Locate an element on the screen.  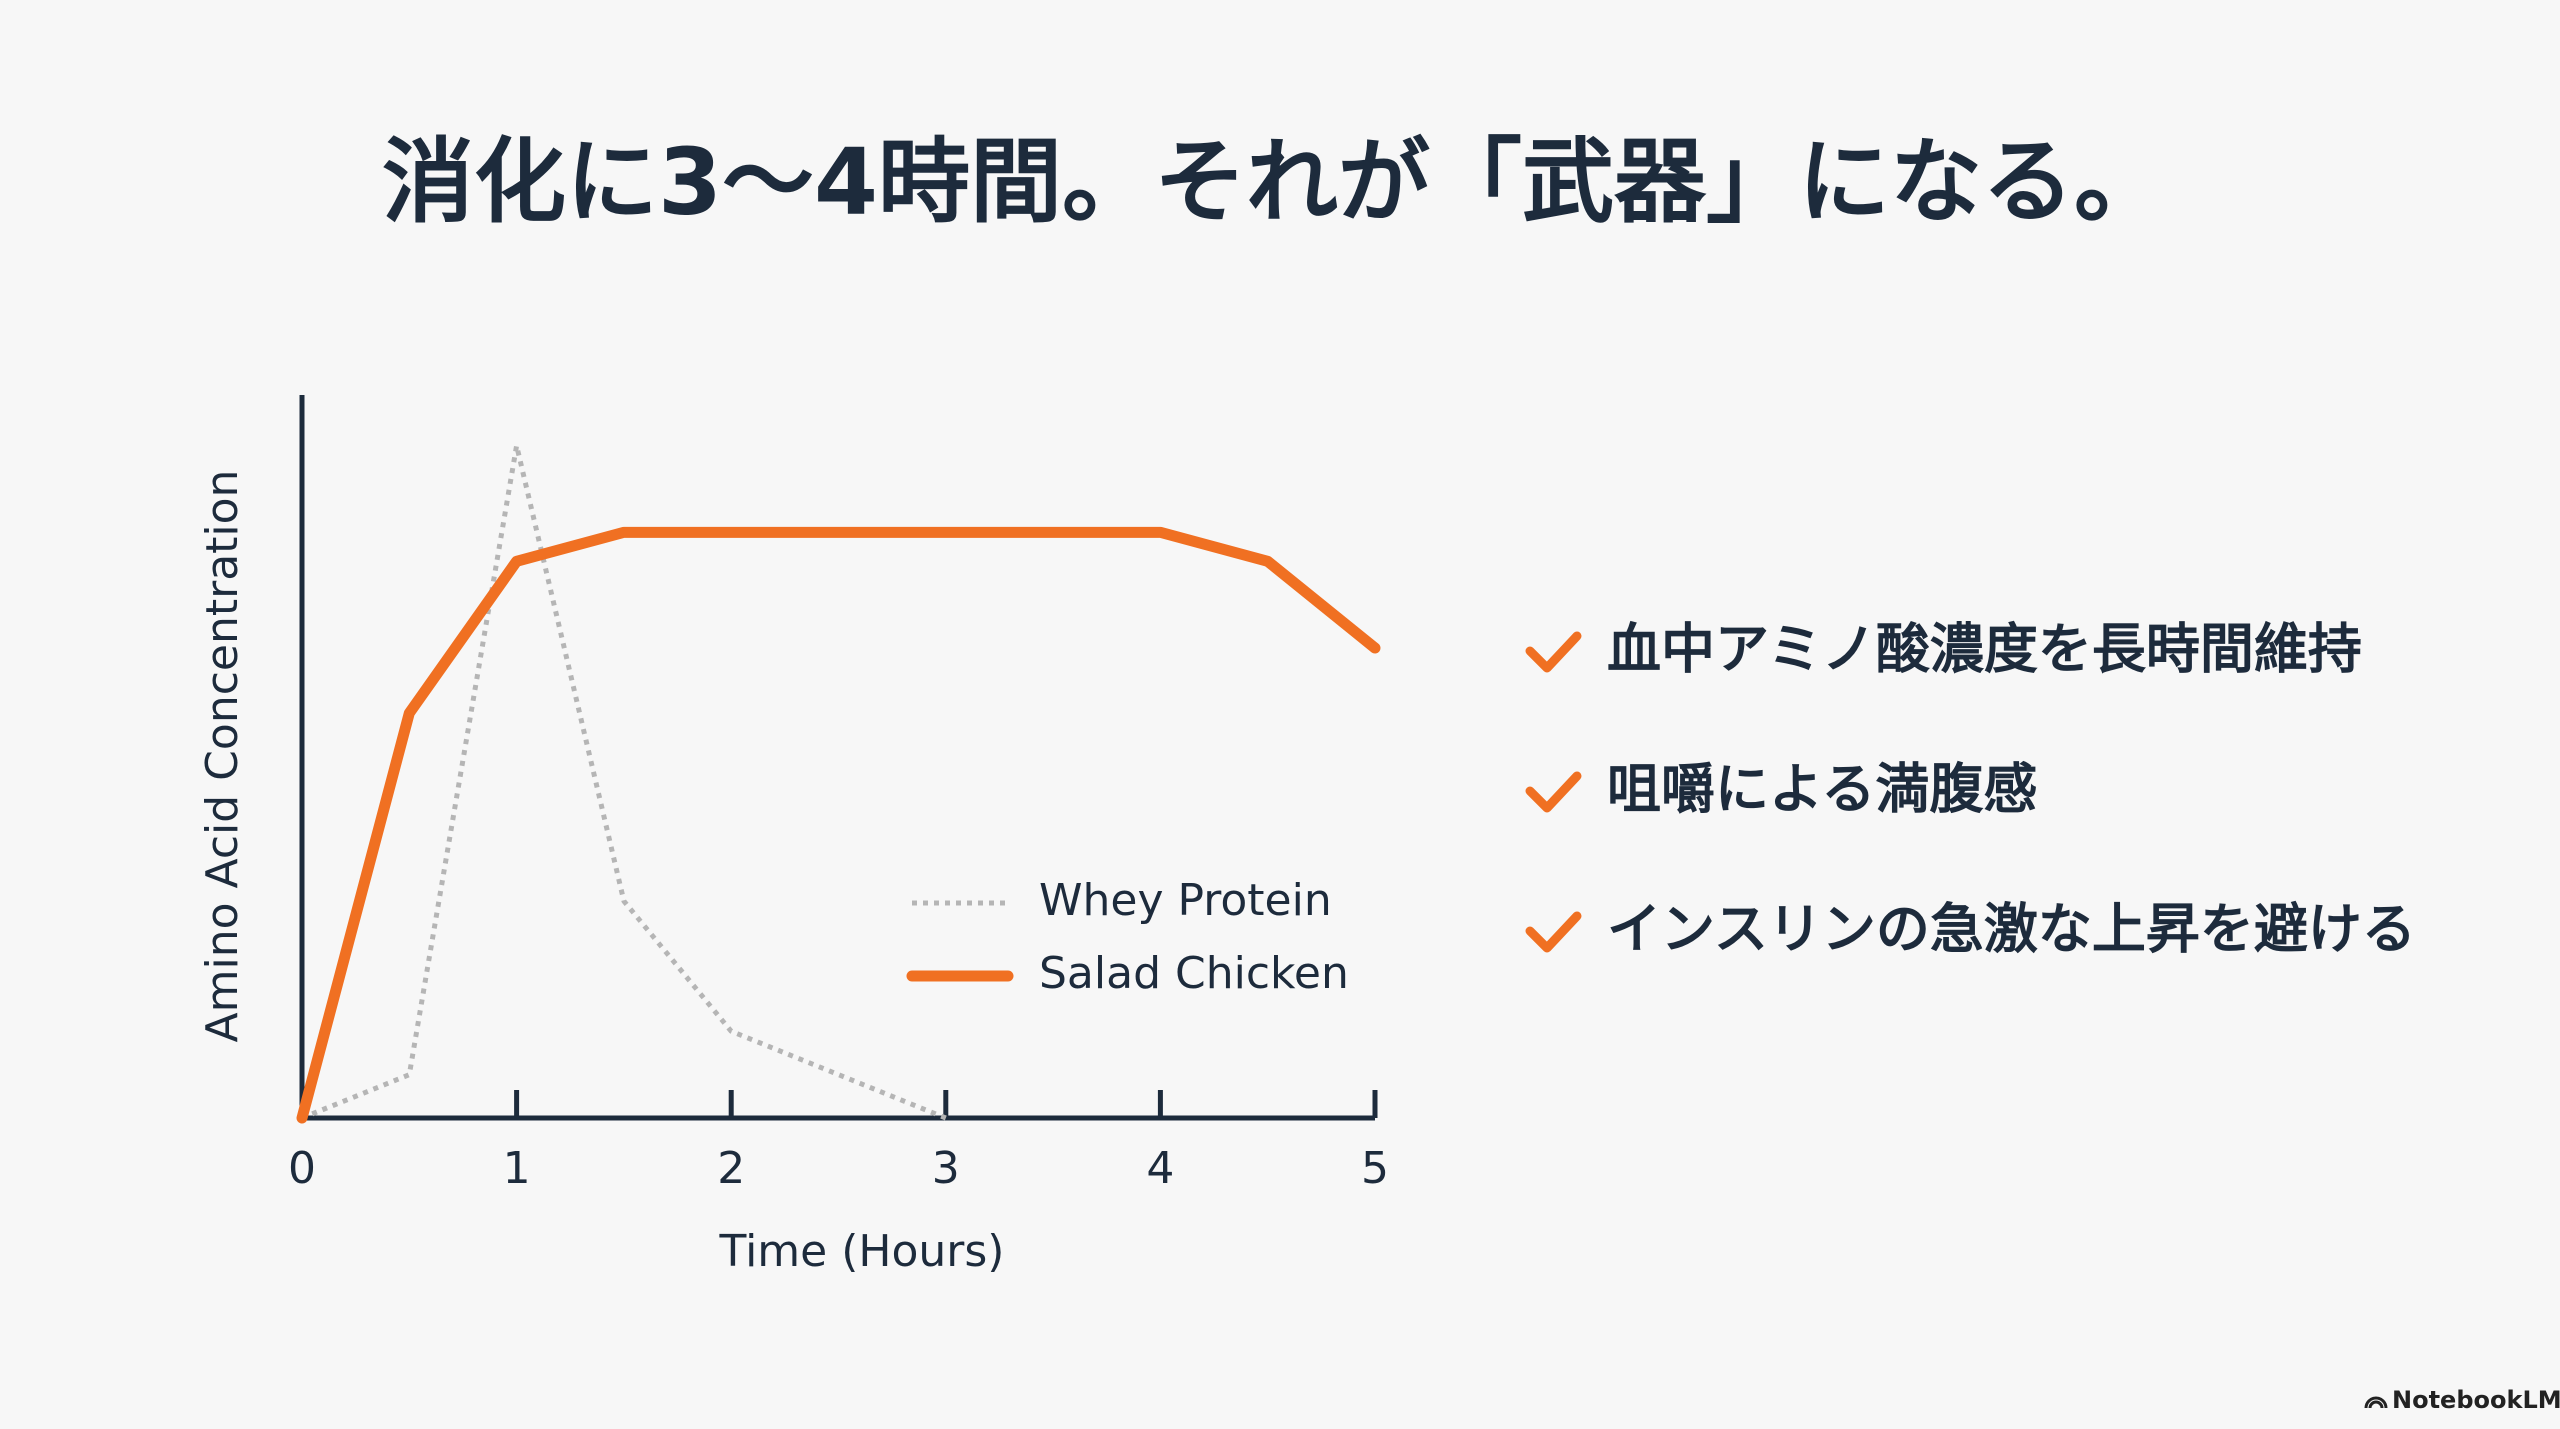
legend-label: Whey Protein is located at coordinates (1185, 900).